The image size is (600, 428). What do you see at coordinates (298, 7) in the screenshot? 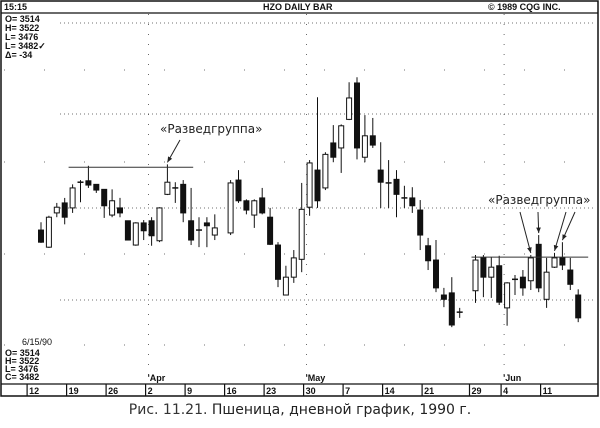
I see `header-title: HZO DAILY BAR` at bounding box center [298, 7].